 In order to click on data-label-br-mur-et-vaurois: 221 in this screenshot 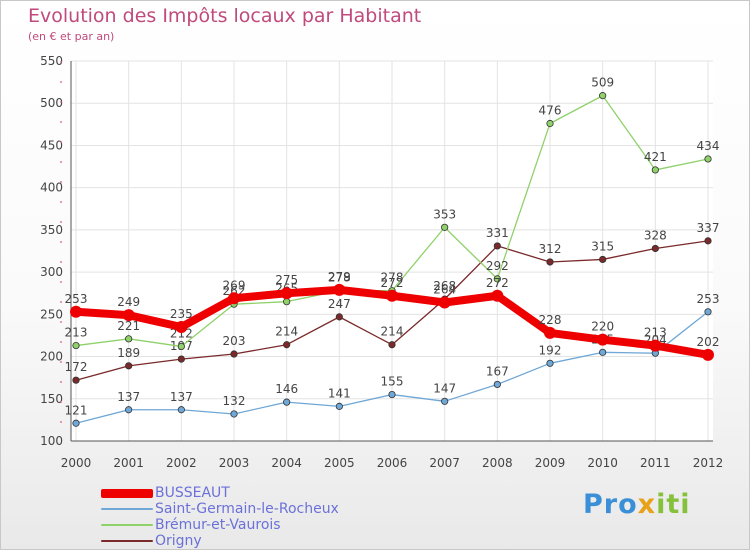, I will do `click(128, 326)`.